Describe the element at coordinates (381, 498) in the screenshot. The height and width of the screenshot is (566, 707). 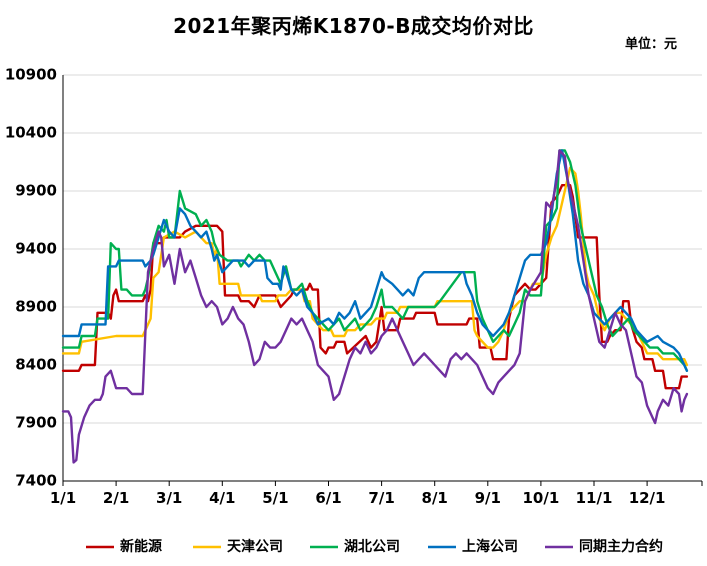
I see `x-tick-label: 7/1` at that location.